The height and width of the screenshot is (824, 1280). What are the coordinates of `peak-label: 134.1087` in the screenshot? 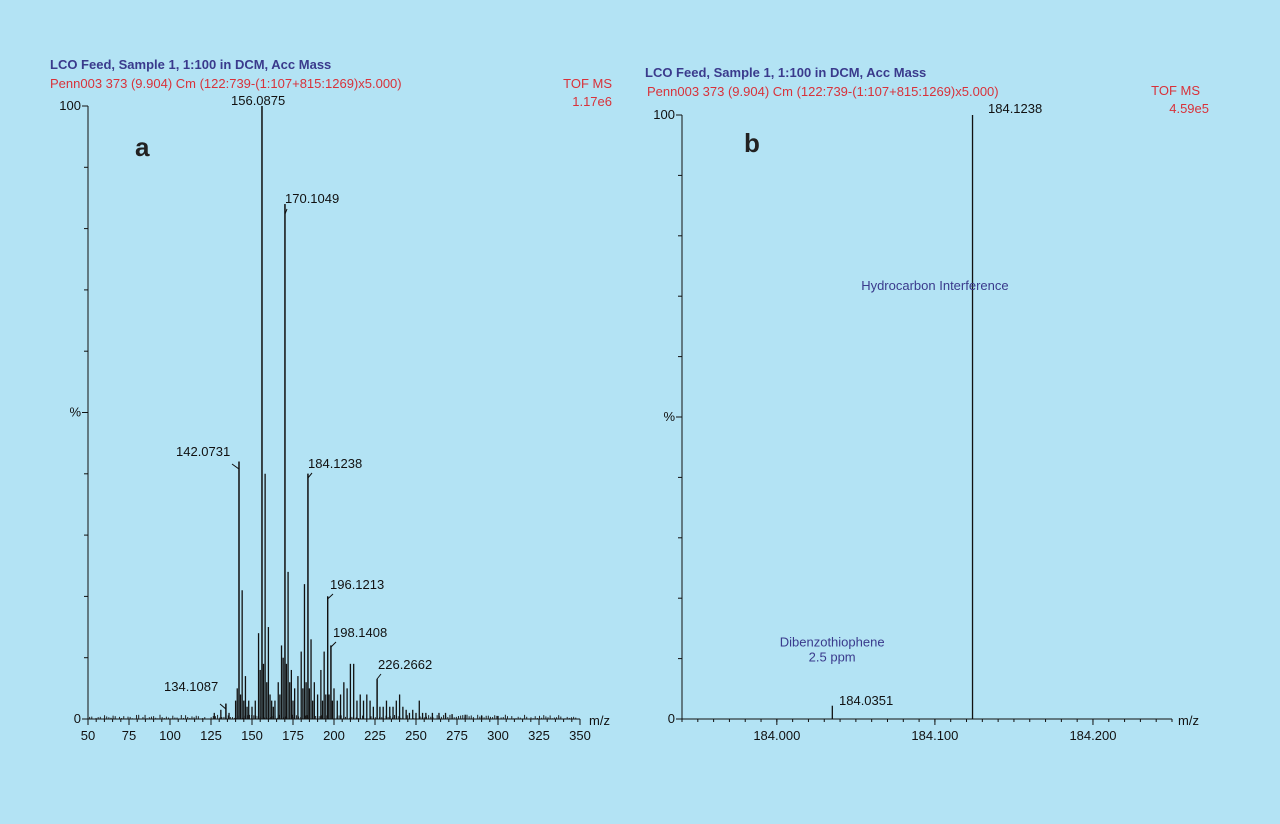 It's located at (191, 686).